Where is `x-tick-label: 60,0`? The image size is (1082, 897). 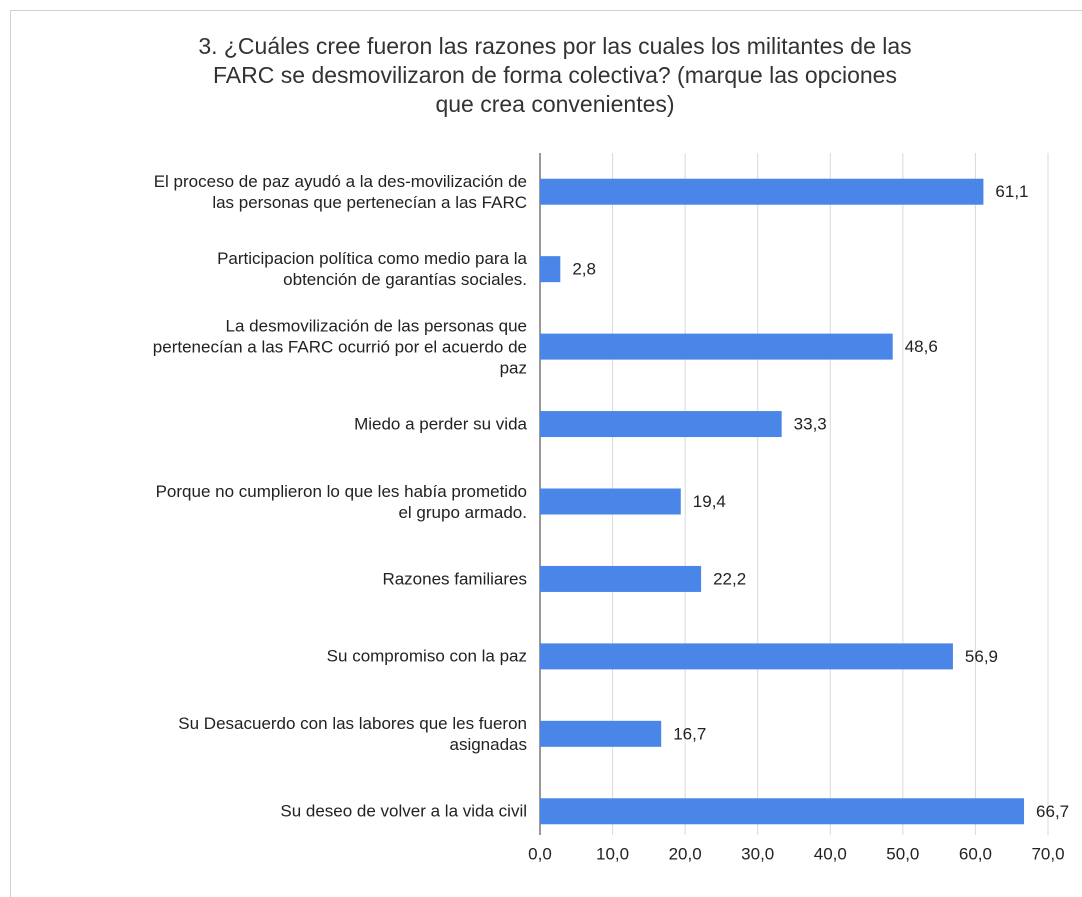 x-tick-label: 60,0 is located at coordinates (975, 853).